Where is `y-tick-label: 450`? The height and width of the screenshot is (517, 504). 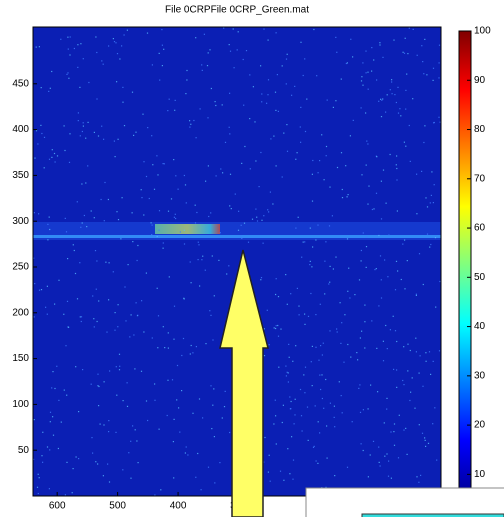 y-tick-label: 450 is located at coordinates (20, 83).